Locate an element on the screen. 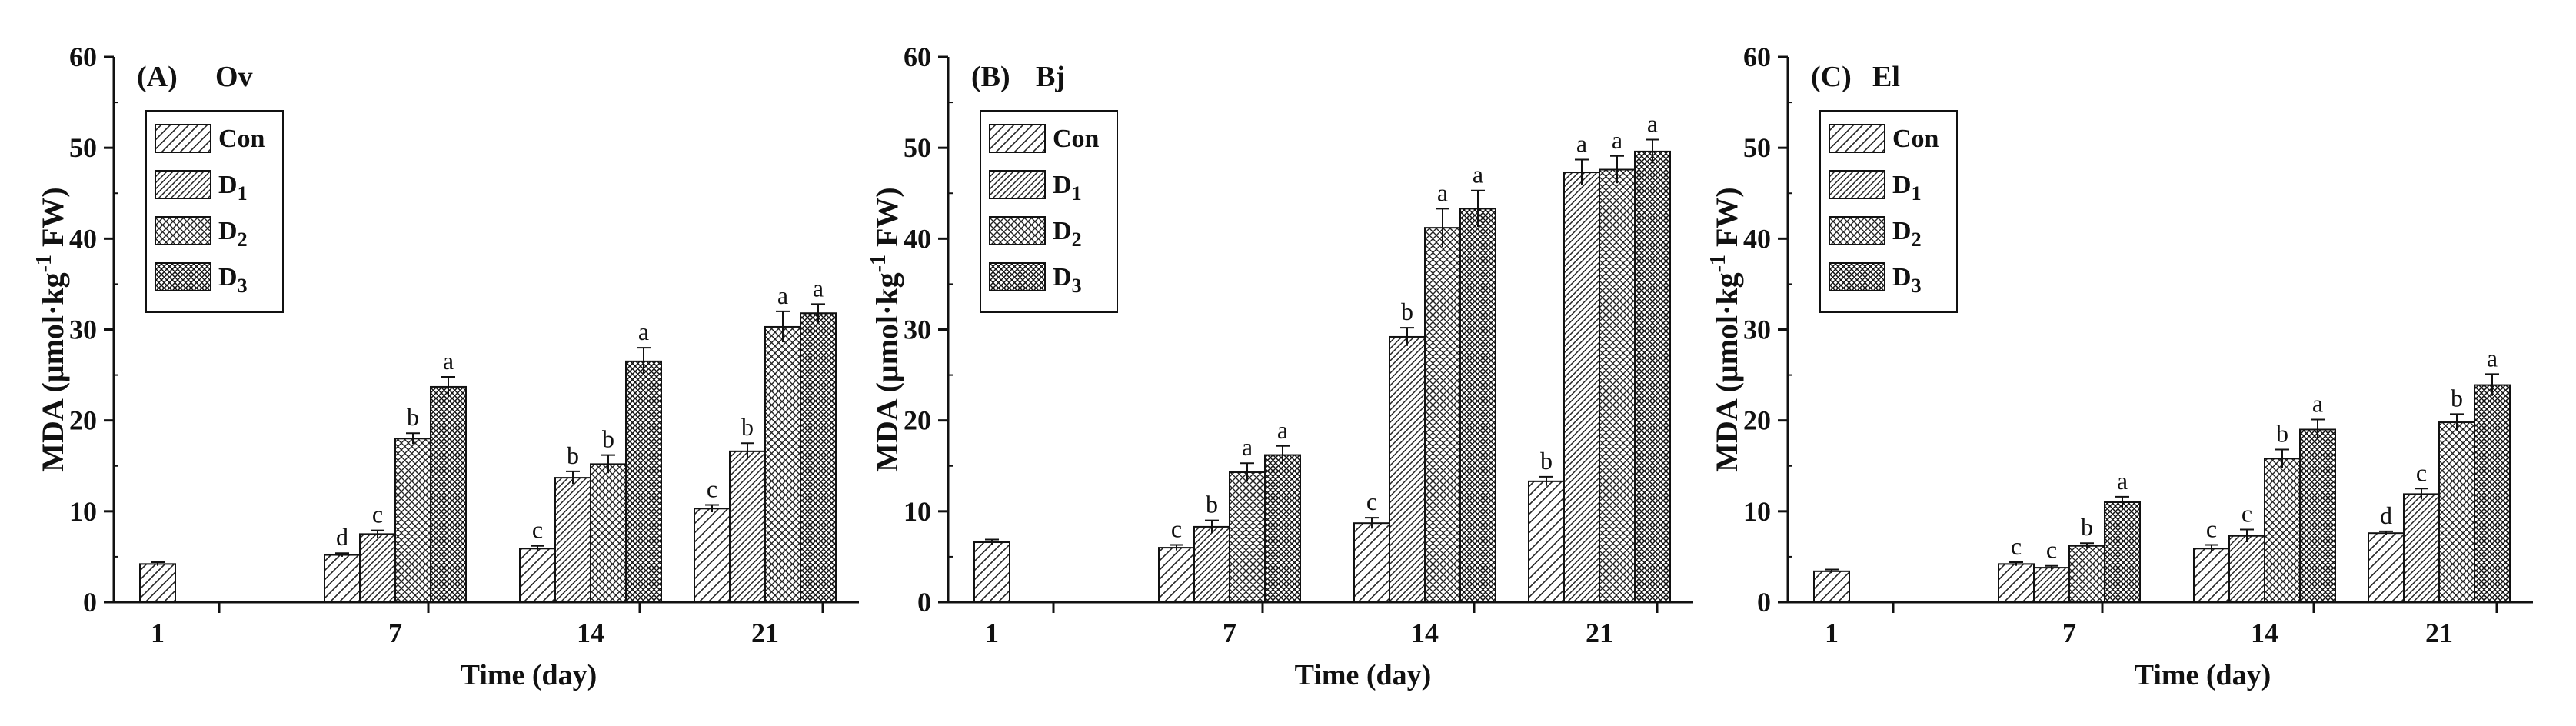  panel-label: (C) is located at coordinates (1831, 77).